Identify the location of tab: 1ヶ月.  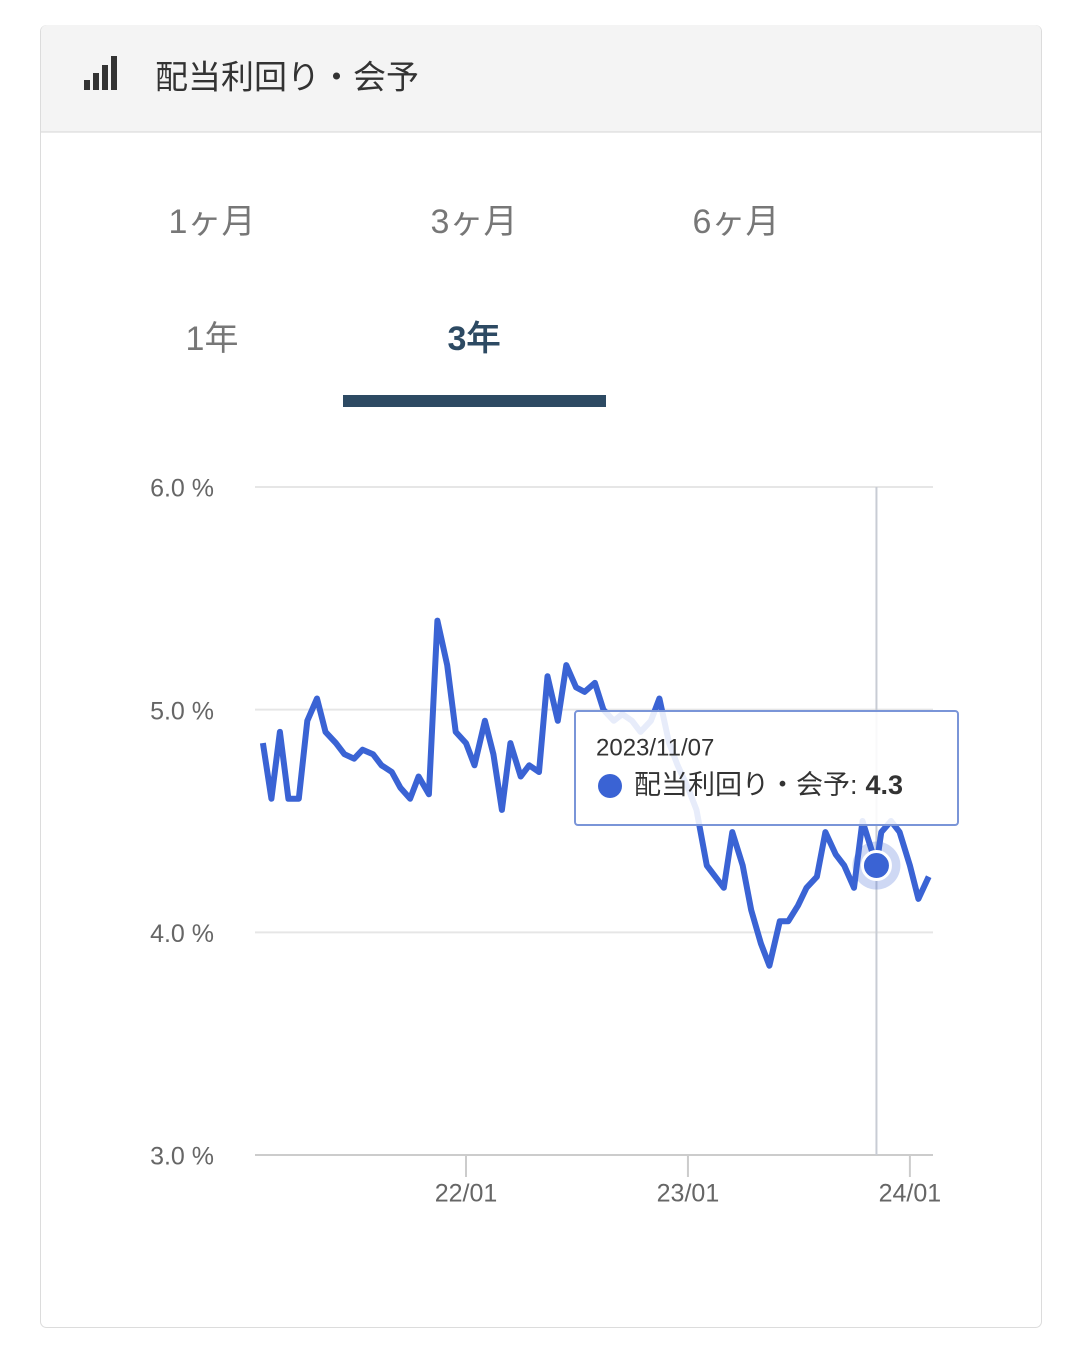
(212, 222).